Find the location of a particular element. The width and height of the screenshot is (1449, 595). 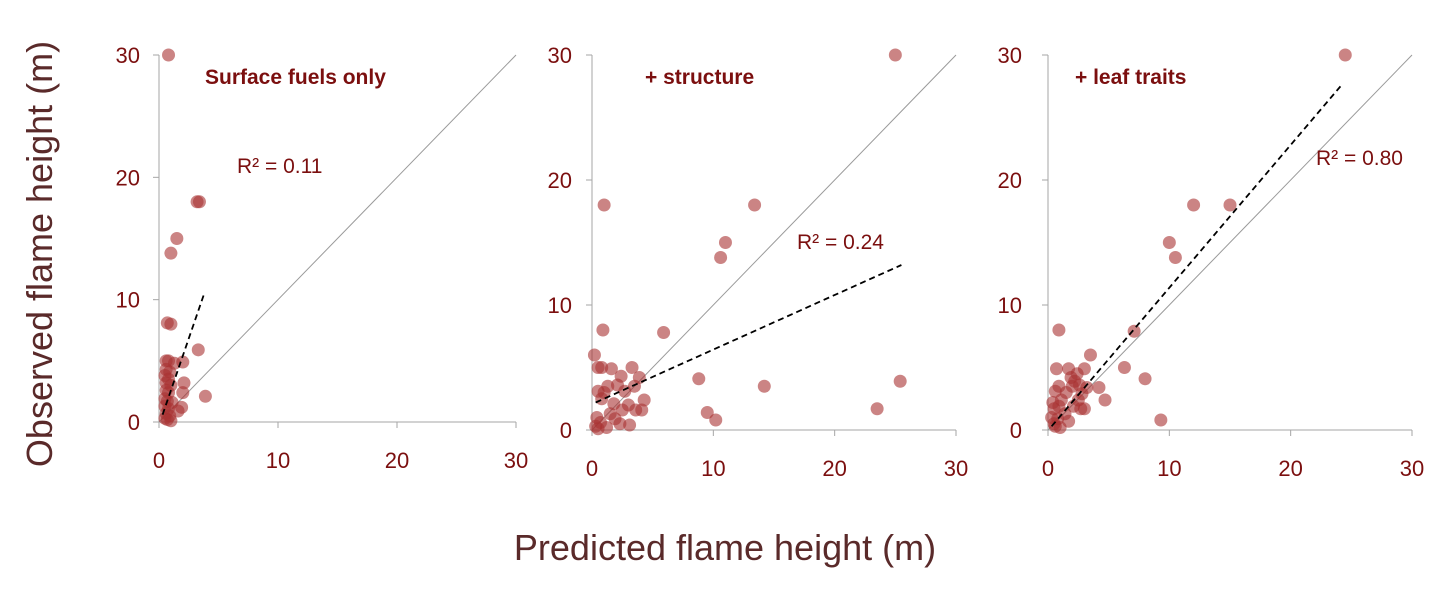

r-squared-label: R² = 0.80 is located at coordinates (1359, 158).